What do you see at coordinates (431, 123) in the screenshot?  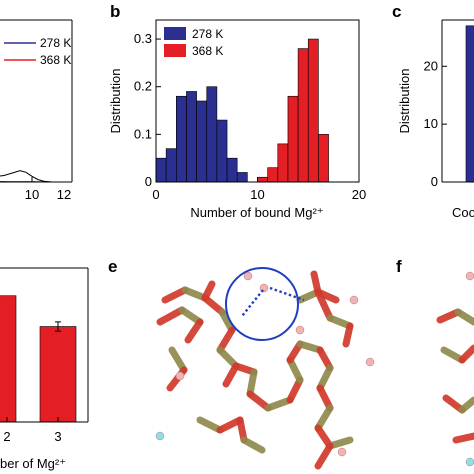 I see `panel-c-y-tick-label: 10` at bounding box center [431, 123].